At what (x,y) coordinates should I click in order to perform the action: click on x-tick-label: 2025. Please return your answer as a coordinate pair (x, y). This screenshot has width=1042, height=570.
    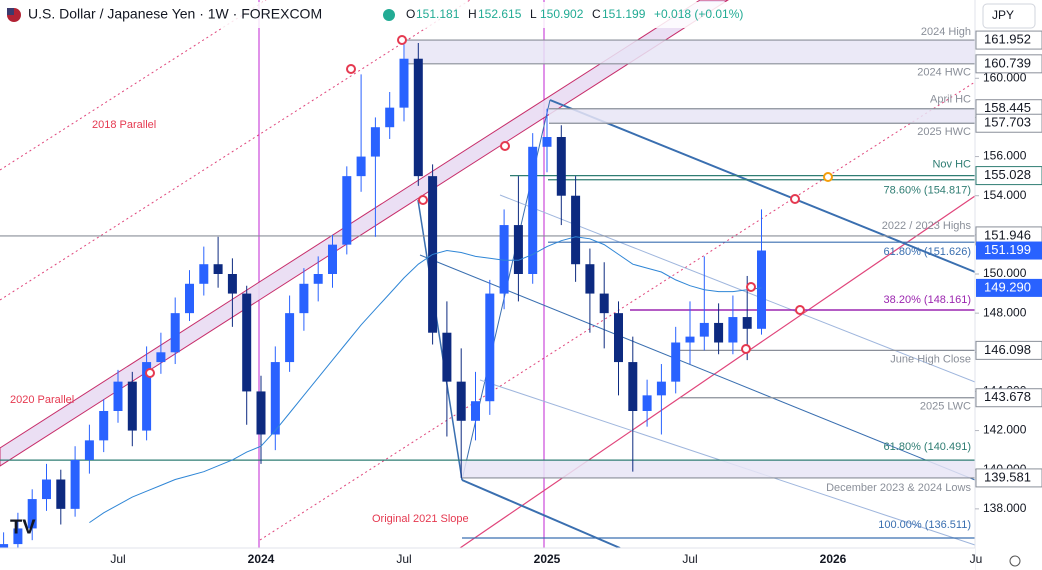
    Looking at the image, I should click on (547, 559).